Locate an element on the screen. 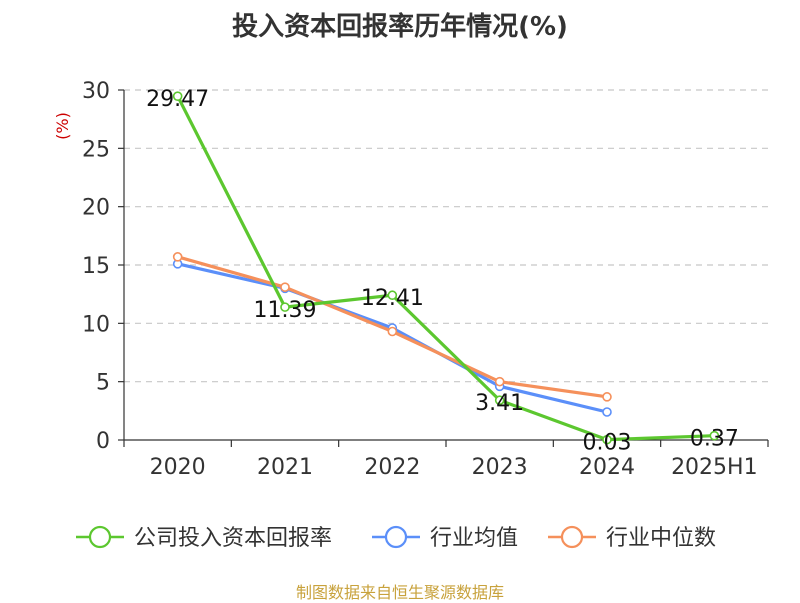 The image size is (800, 603). legend-label: 公司投入资本回报率 is located at coordinates (233, 538).